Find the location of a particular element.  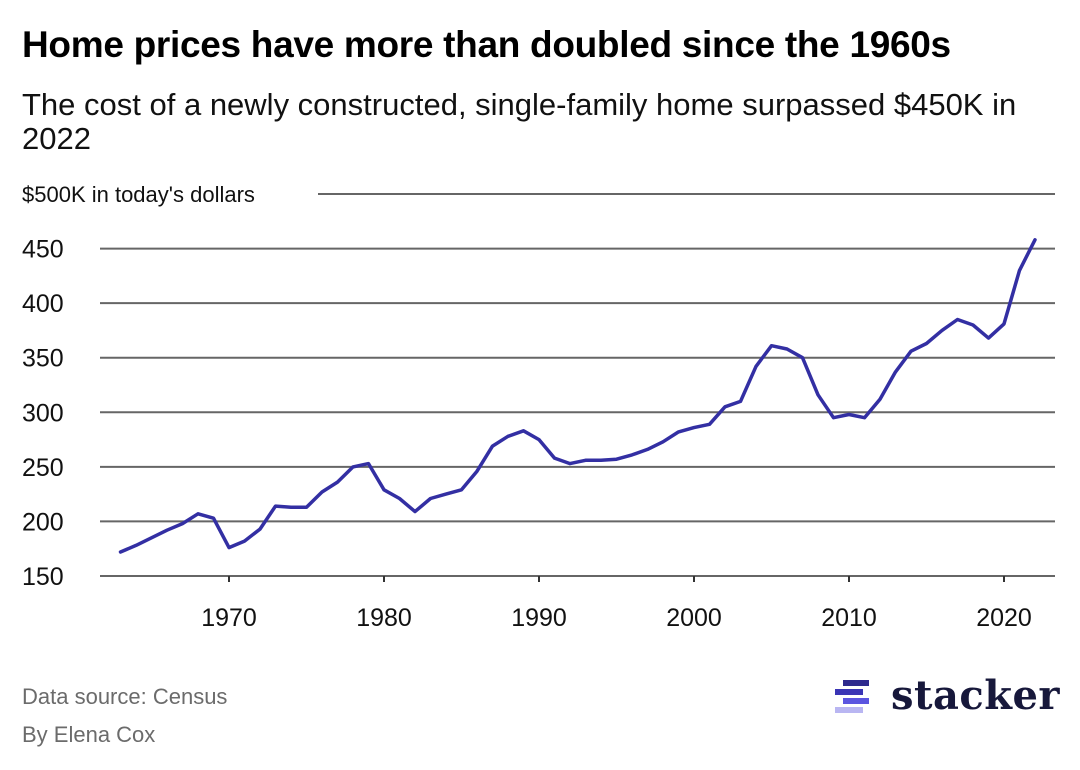

stacker-logo-text: stacker is located at coordinates (976, 695).